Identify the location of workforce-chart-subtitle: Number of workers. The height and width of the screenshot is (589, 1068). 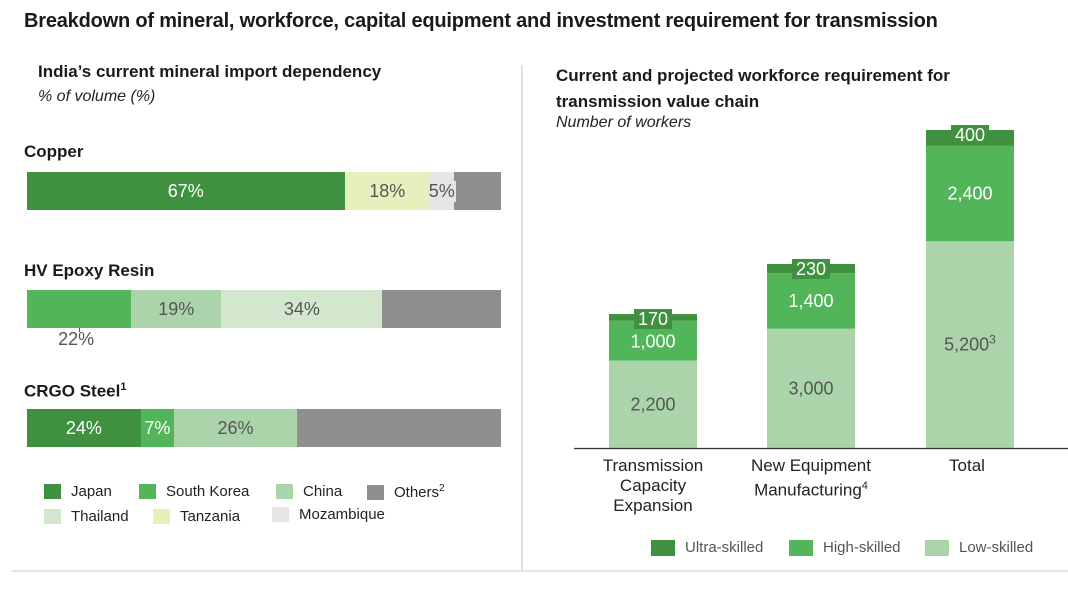
(624, 122).